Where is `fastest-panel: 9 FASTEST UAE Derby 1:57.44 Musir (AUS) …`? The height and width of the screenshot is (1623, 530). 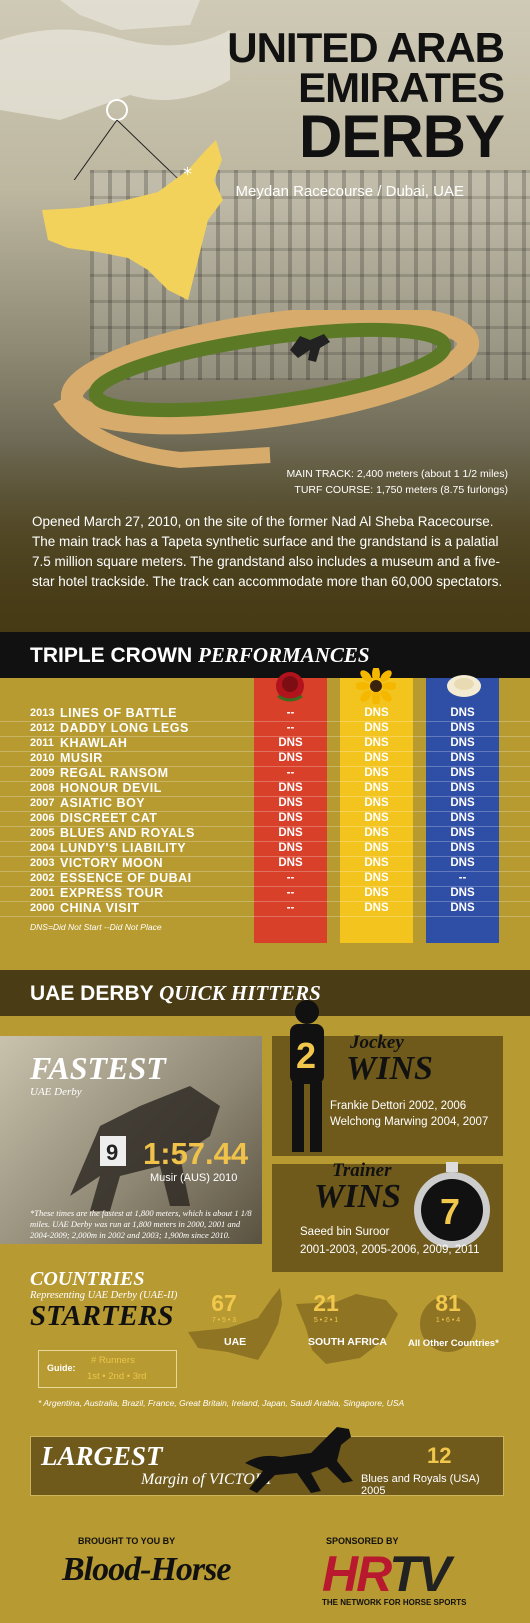
fastest-panel: 9 FASTEST UAE Derby 1:57.44 Musir (AUS) … is located at coordinates (131, 1140).